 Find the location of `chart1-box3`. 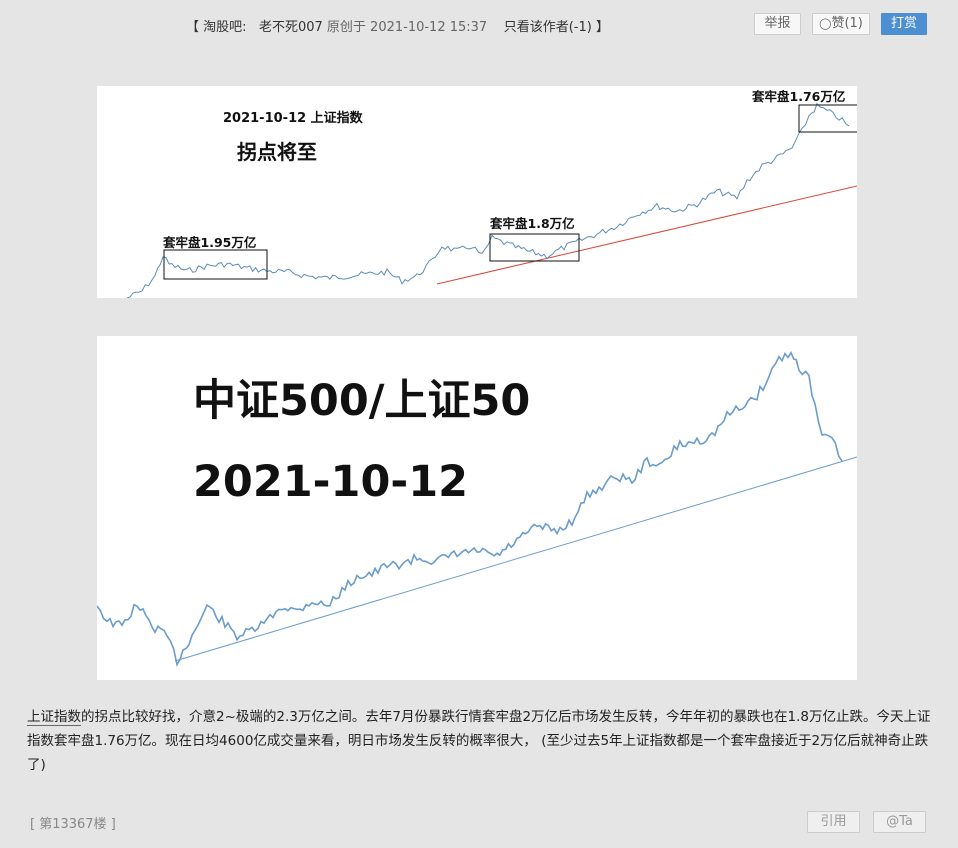

chart1-box3 is located at coordinates (827, 118).